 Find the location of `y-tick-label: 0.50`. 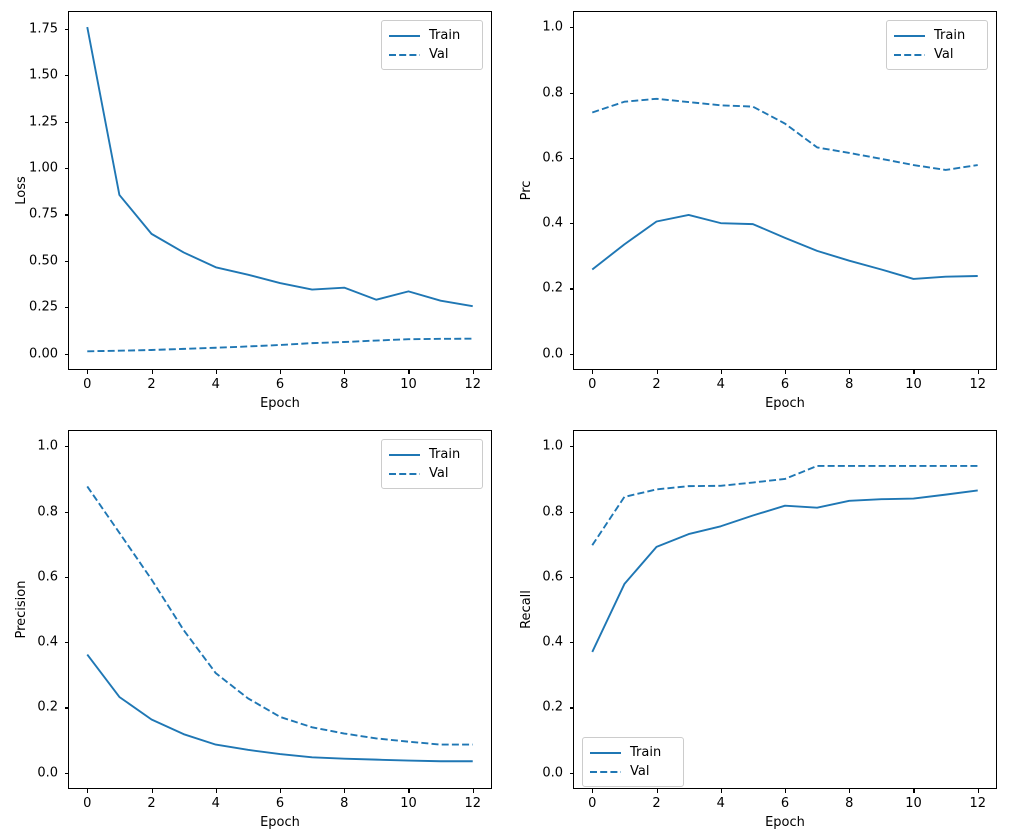

y-tick-label: 0.50 is located at coordinates (43, 261).